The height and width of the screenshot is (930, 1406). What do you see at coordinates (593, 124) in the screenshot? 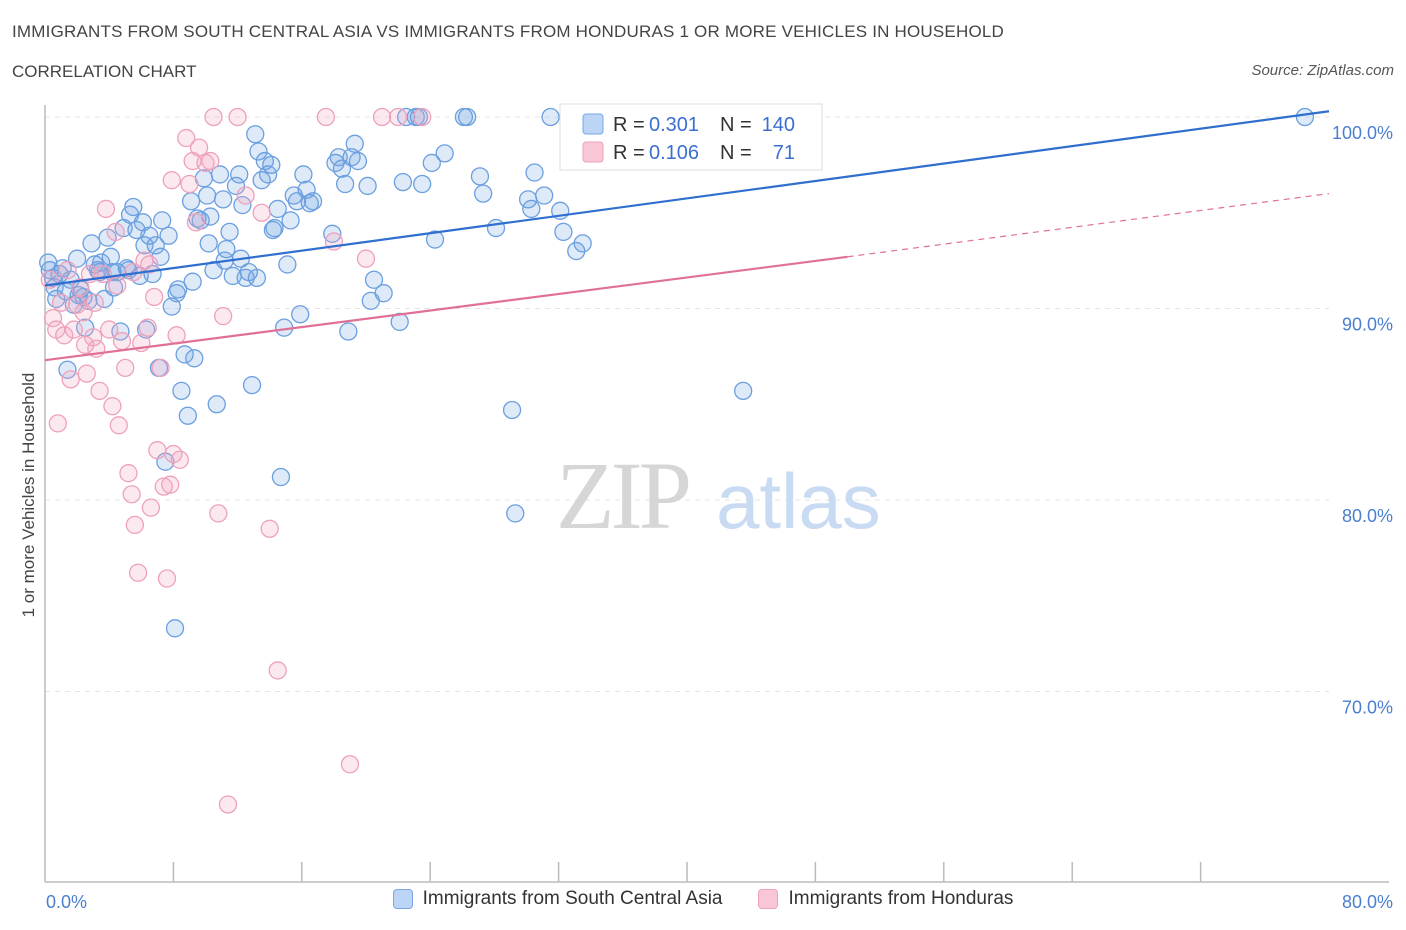
I see `stats-swatch-south-central-asia` at bounding box center [593, 124].